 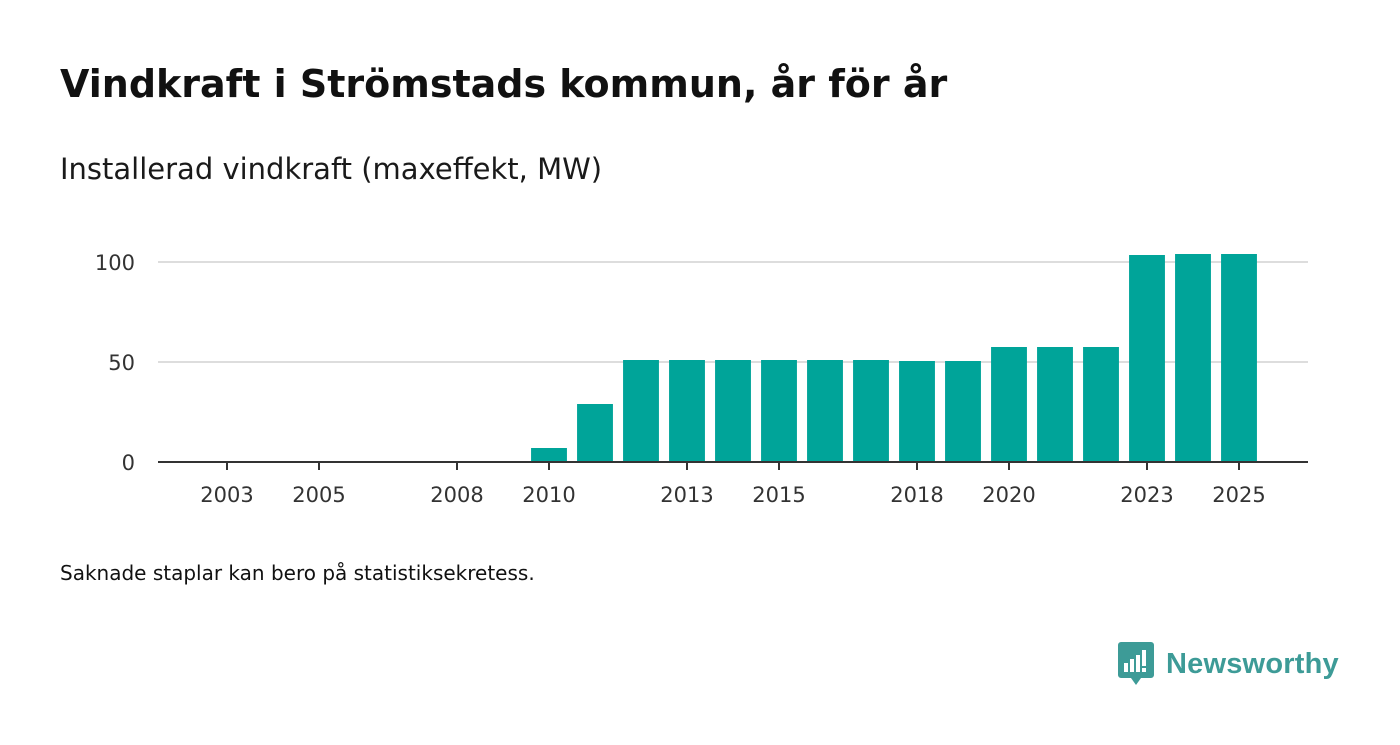 I want to click on bar-2017, so click(x=871, y=411).